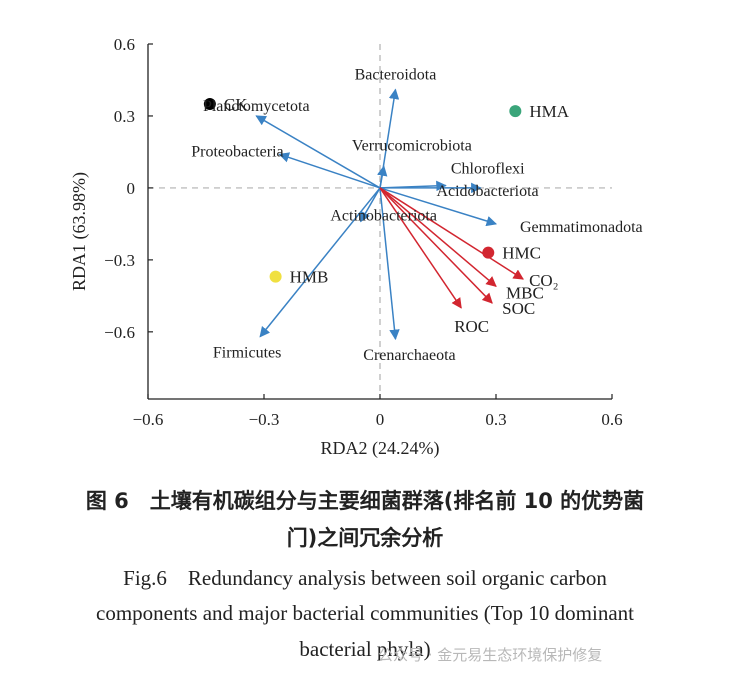 The image size is (730, 695). I want to click on point-ck-marker, so click(209, 103).